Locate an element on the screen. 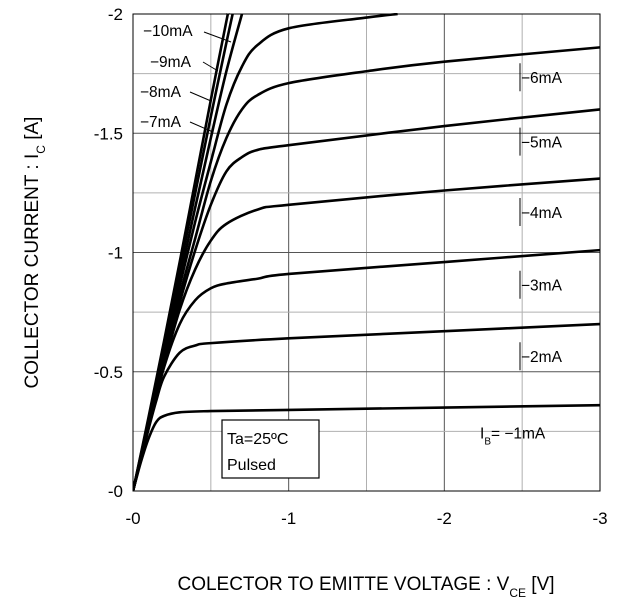 The height and width of the screenshot is (605, 641). series-label: −3mA is located at coordinates (542, 286).